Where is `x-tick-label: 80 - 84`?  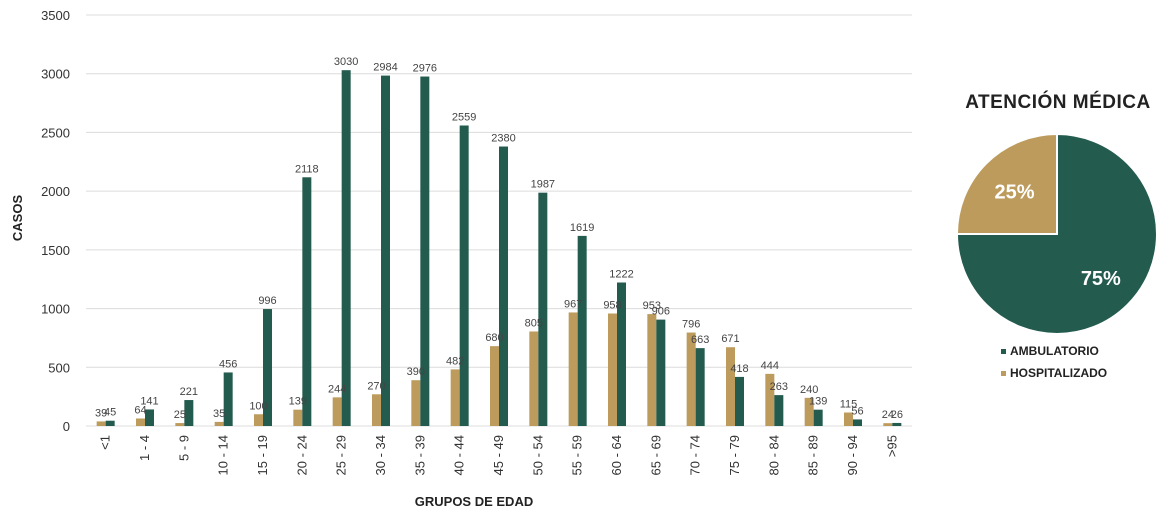 x-tick-label: 80 - 84 is located at coordinates (773, 455).